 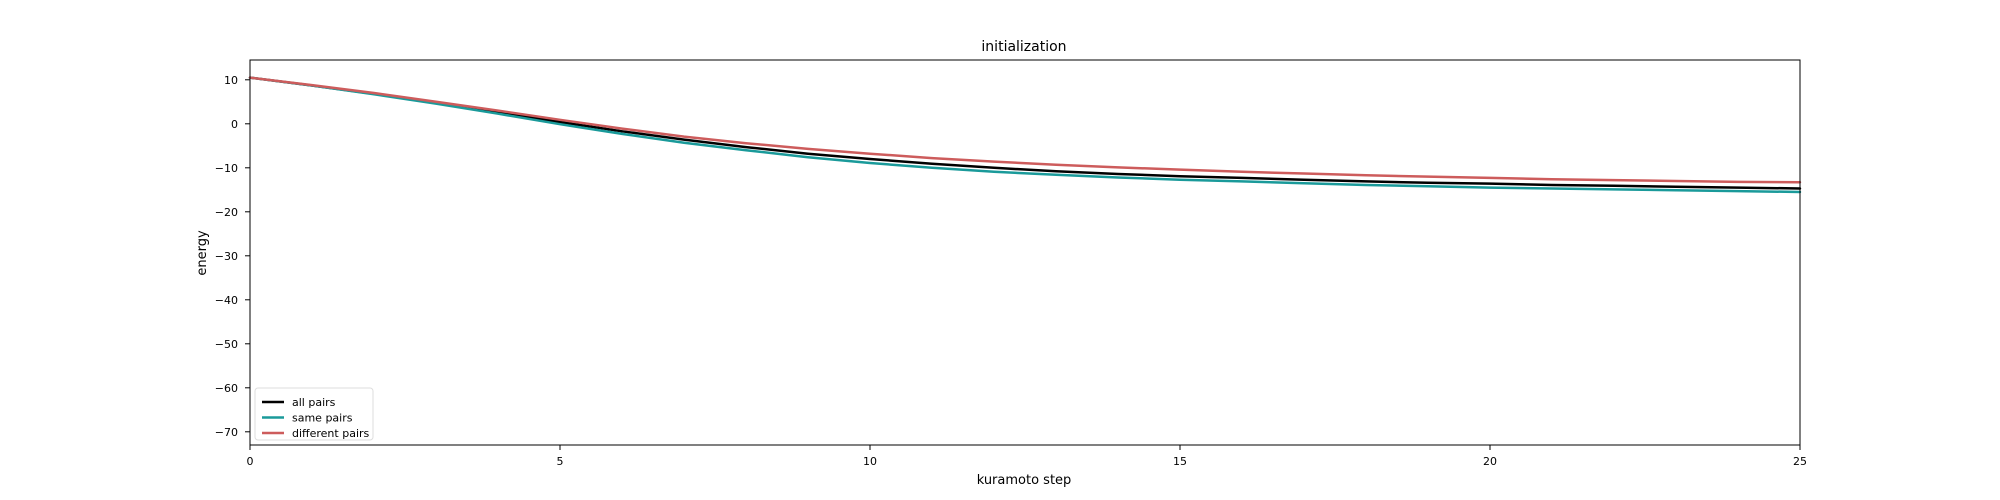 I want to click on legend-label: all pairs, so click(x=314, y=402).